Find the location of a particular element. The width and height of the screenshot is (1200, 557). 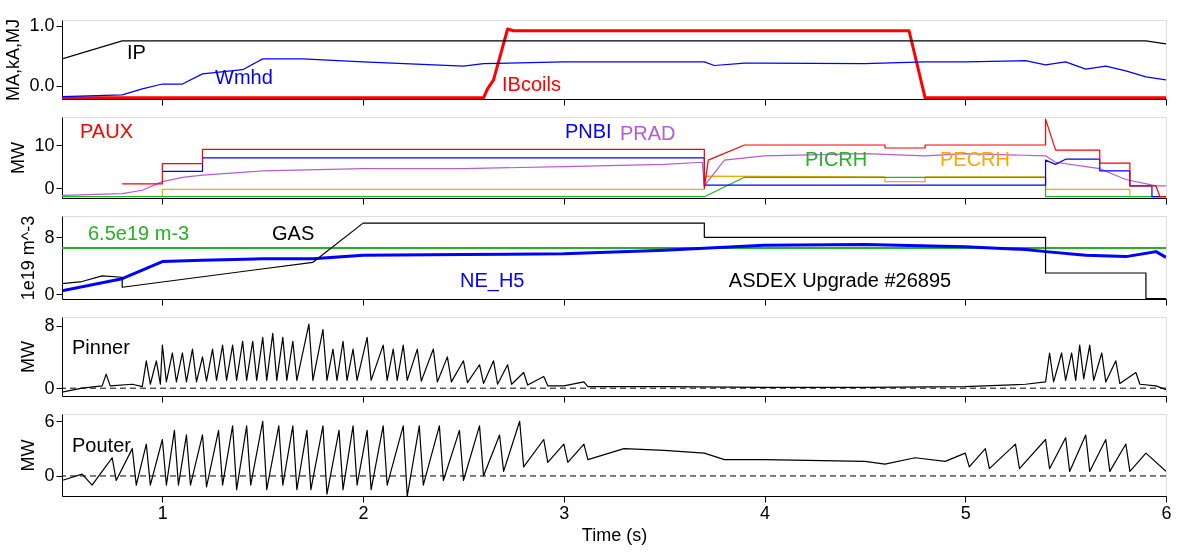

series-label: GAS is located at coordinates (293, 233).